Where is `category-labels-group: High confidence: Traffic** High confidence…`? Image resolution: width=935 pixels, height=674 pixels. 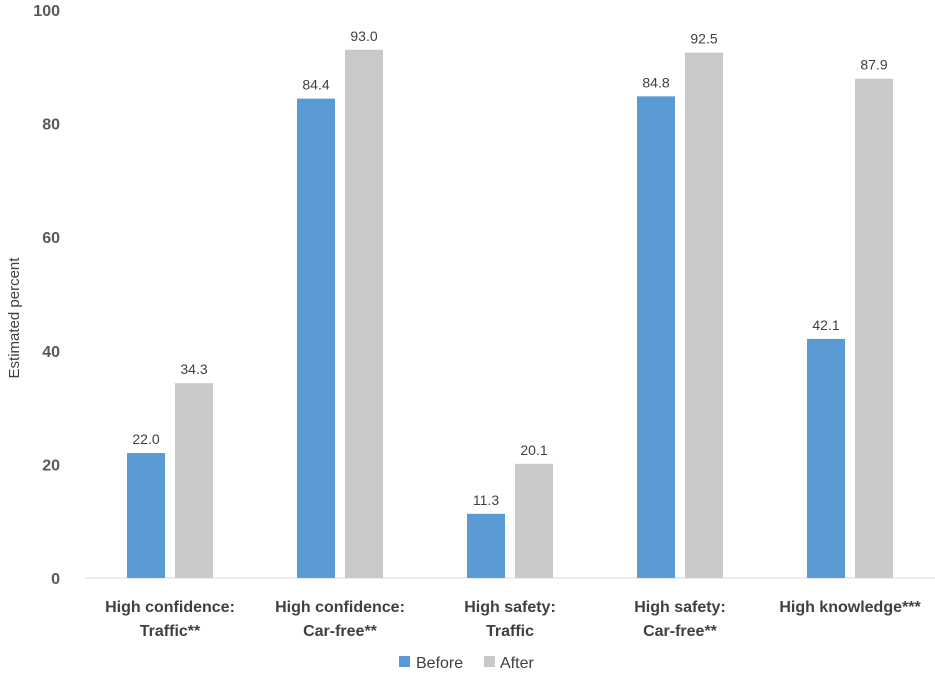
category-labels-group: High confidence: Traffic** High confidence… is located at coordinates (513, 619).